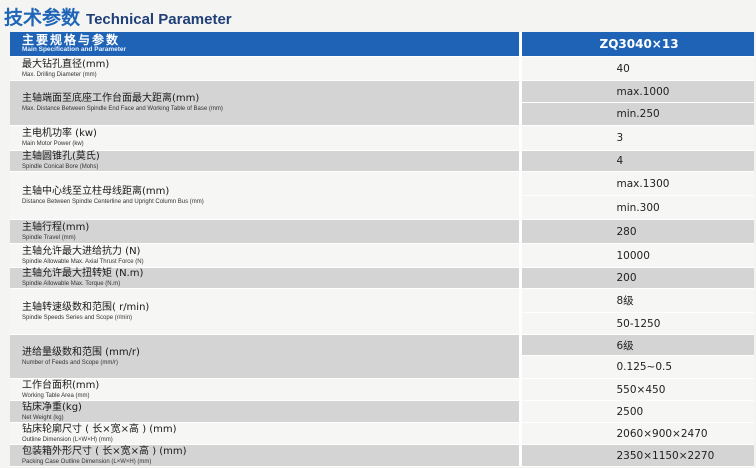 The width and height of the screenshot is (756, 468). What do you see at coordinates (96, 191) in the screenshot?
I see `param-cn: 主轴中心线至立柱母线距离(mm)` at bounding box center [96, 191].